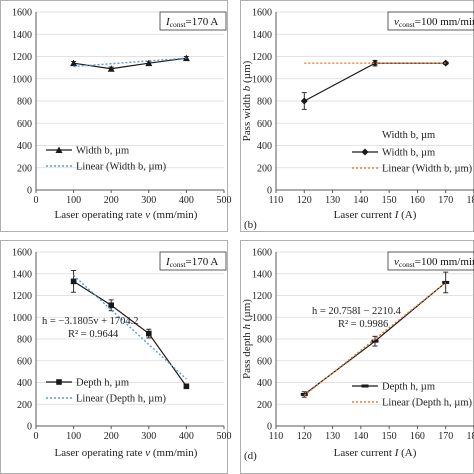 The image size is (474, 474). Describe the element at coordinates (408, 135) in the screenshot. I see `legend-title: Width b, µm` at that location.